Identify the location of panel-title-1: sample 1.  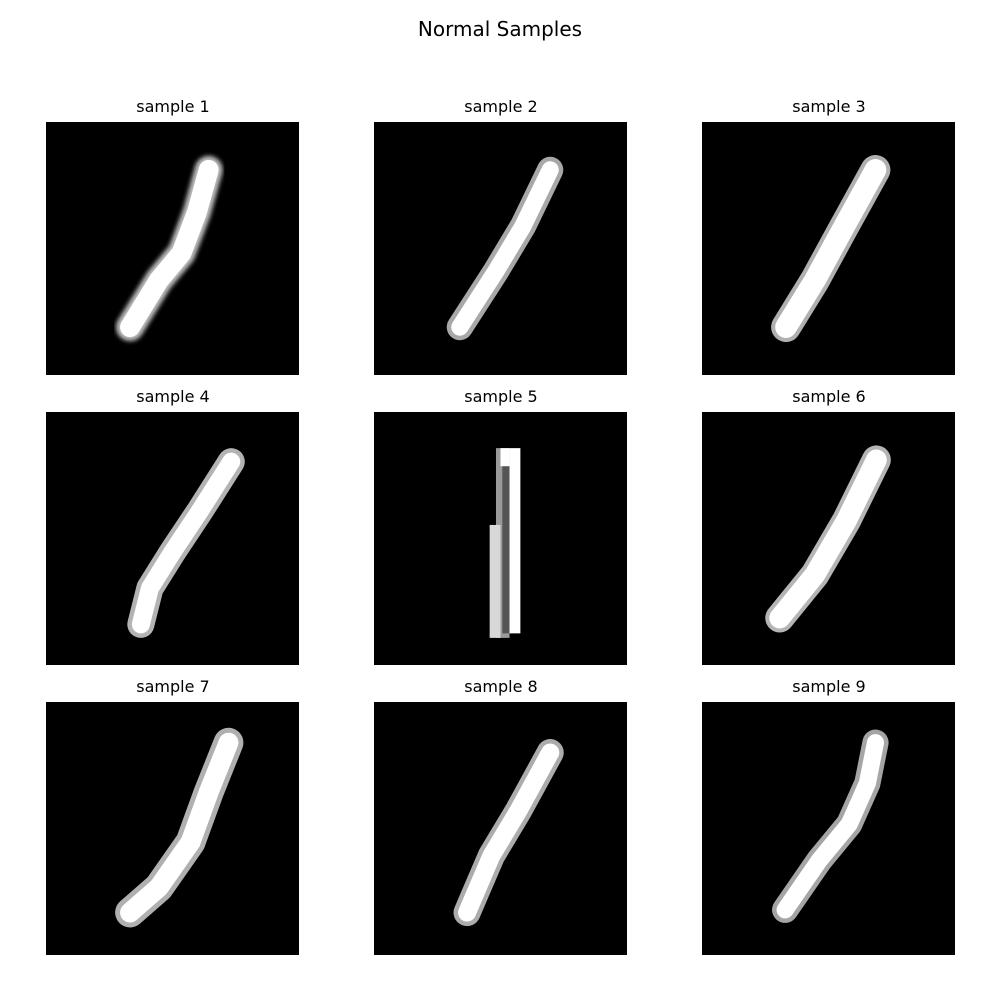
(173, 106).